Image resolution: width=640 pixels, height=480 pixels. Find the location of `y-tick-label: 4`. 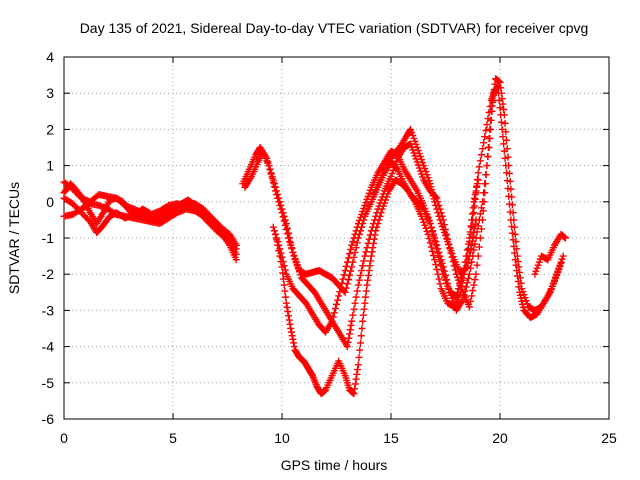

y-tick-label: 4 is located at coordinates (50, 57).